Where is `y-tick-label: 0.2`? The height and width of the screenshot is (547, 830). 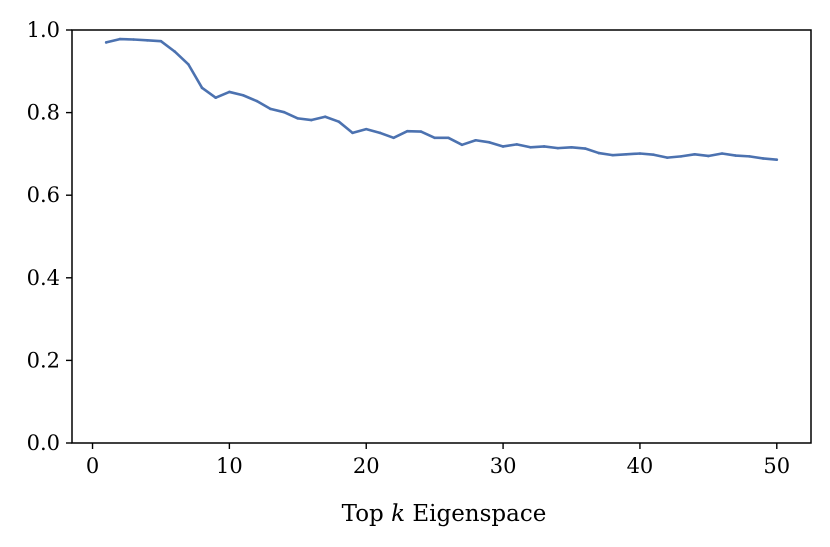
y-tick-label: 0.2 is located at coordinates (43, 360).